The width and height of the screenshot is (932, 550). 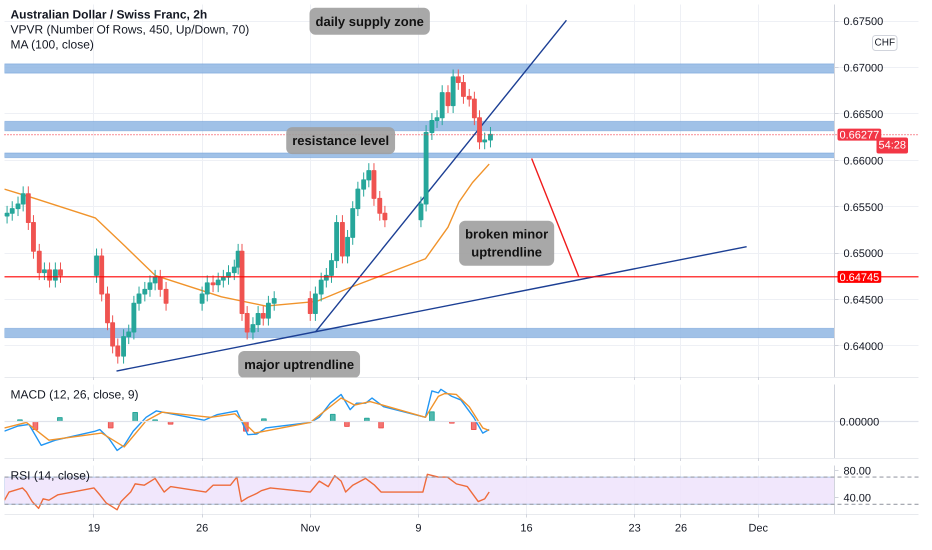 I want to click on annotation: VPVR (Number Of Rows, 450, Up/Down, 70), so click(x=130, y=29).